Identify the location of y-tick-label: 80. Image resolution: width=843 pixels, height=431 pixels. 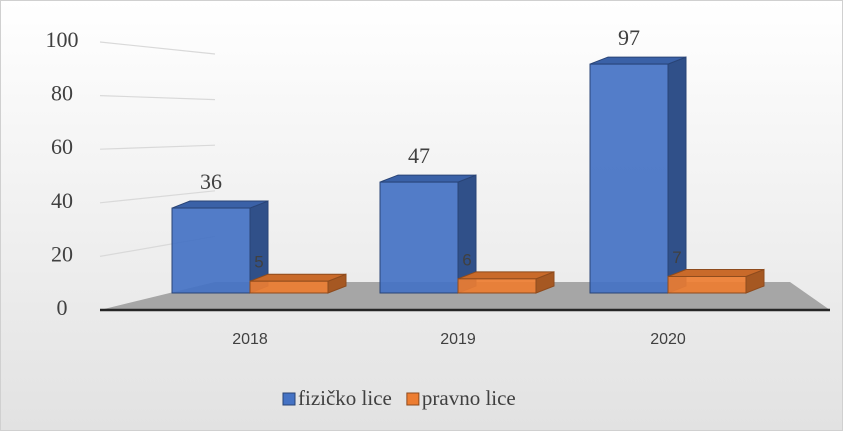
(62, 93).